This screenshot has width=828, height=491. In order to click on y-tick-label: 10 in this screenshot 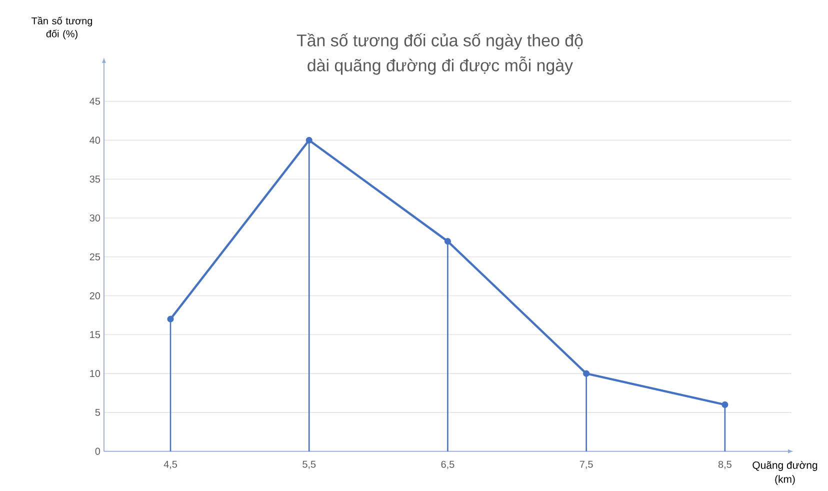, I will do `click(95, 374)`.